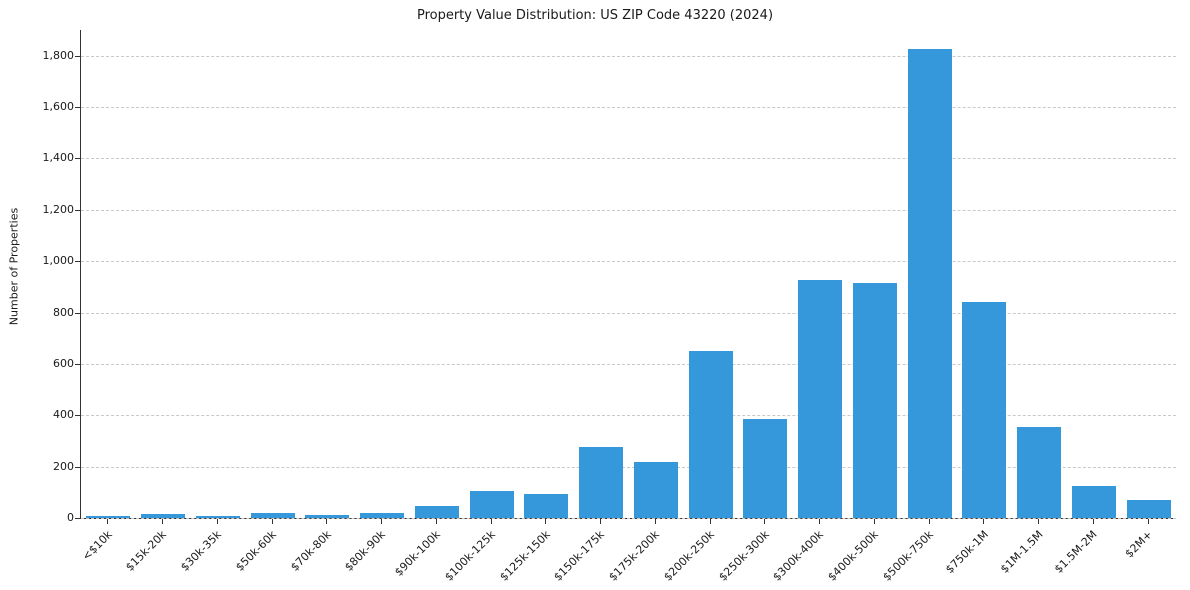  I want to click on y-tick-label: 800, so click(63, 312).